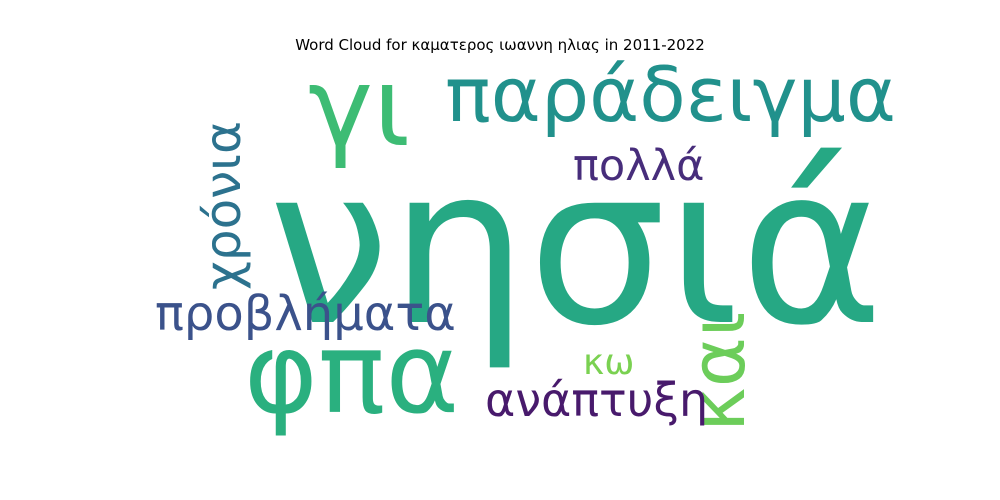  Describe the element at coordinates (359, 107) in the screenshot. I see `word-3: γι` at that location.